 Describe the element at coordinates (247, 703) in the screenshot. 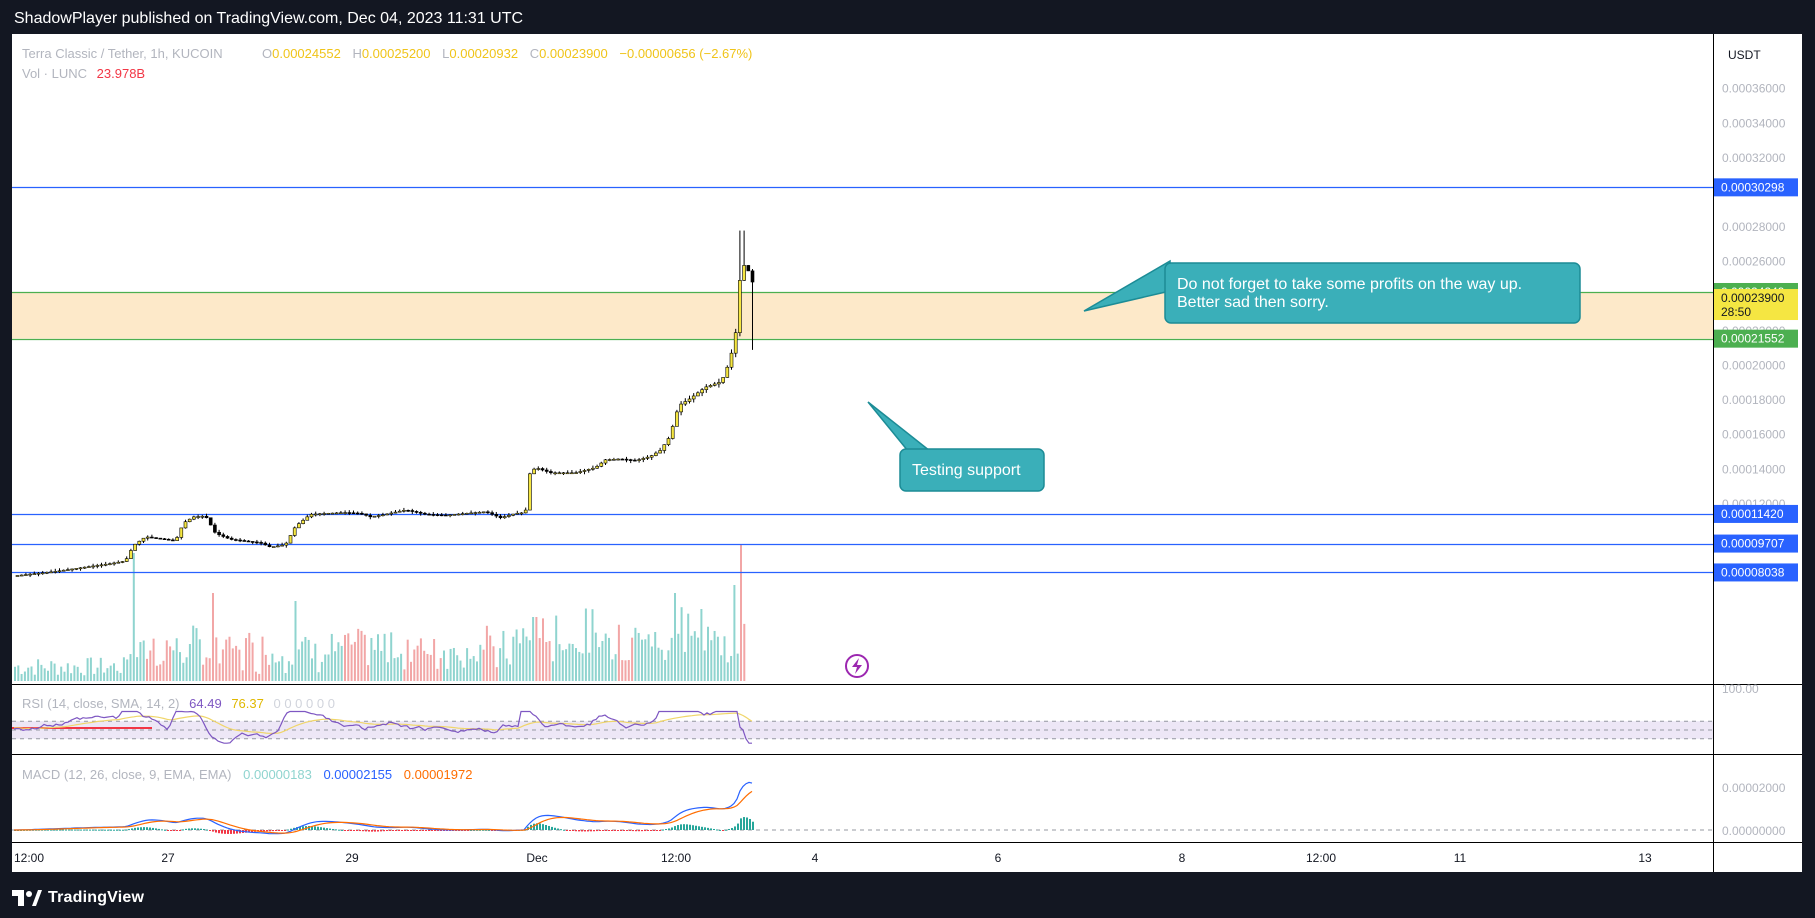

I see `rsi-ma-value: 76.37` at that location.